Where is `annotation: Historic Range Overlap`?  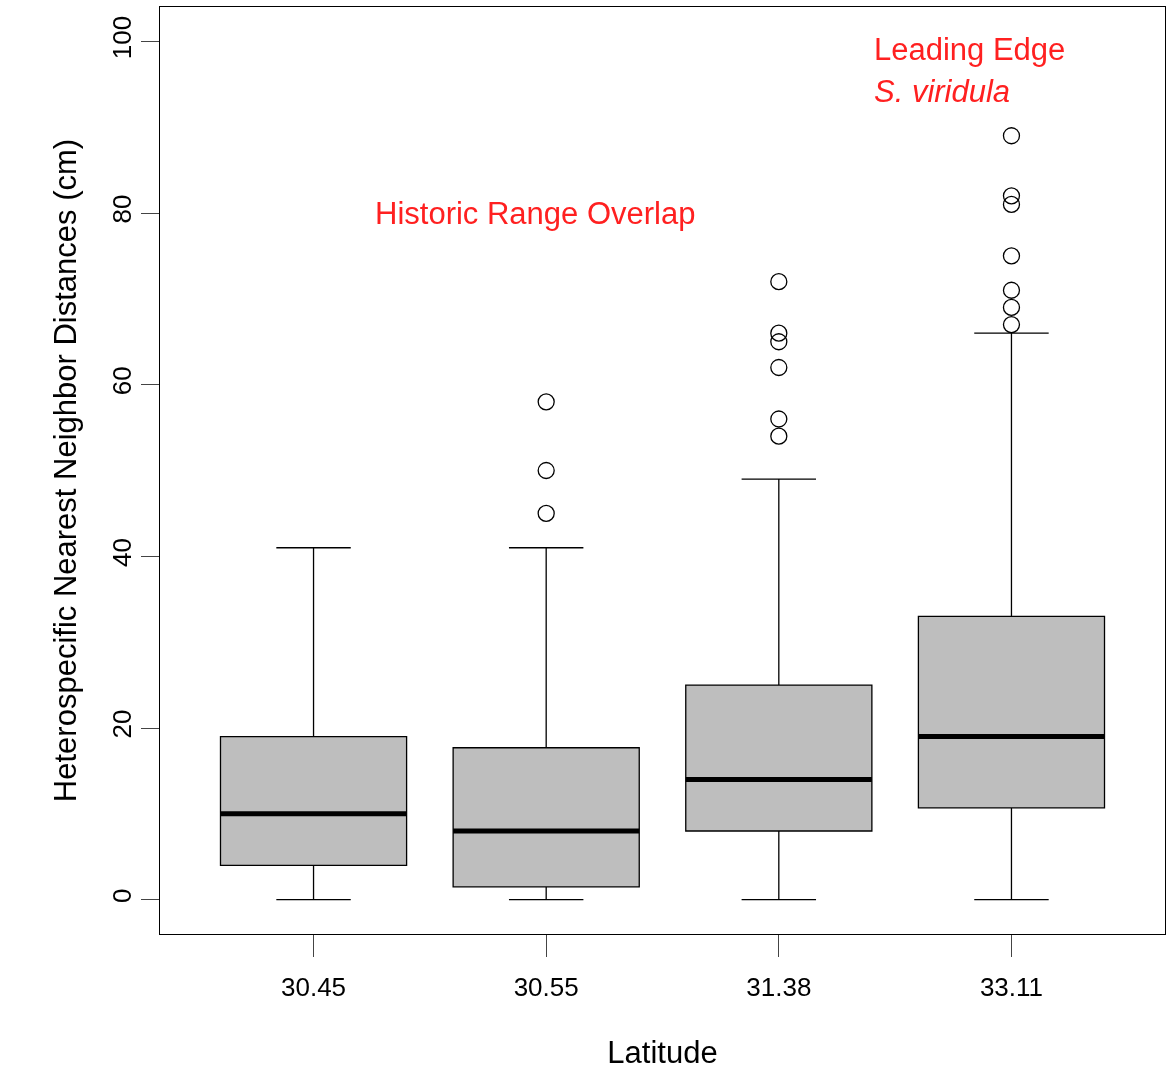
annotation: Historic Range Overlap is located at coordinates (535, 213).